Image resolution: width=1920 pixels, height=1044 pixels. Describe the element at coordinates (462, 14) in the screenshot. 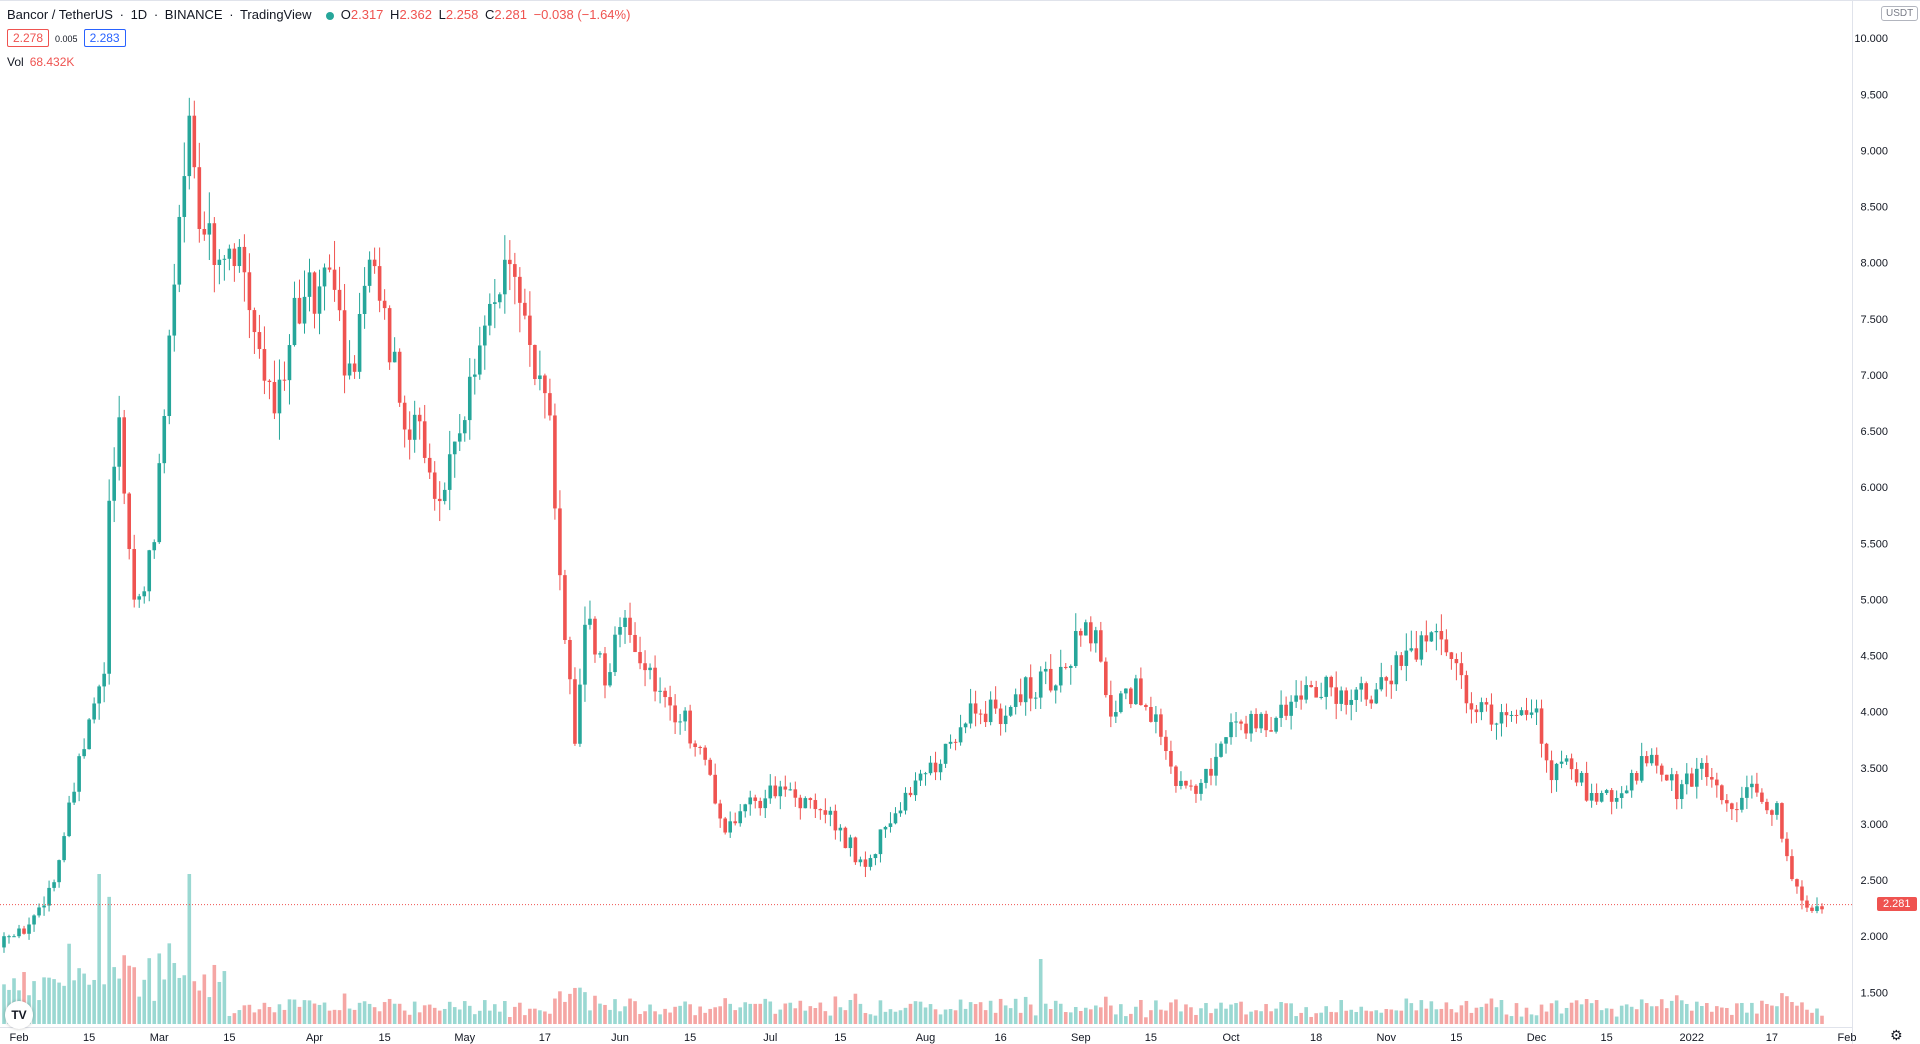

I see `low-value: 2.258` at that location.